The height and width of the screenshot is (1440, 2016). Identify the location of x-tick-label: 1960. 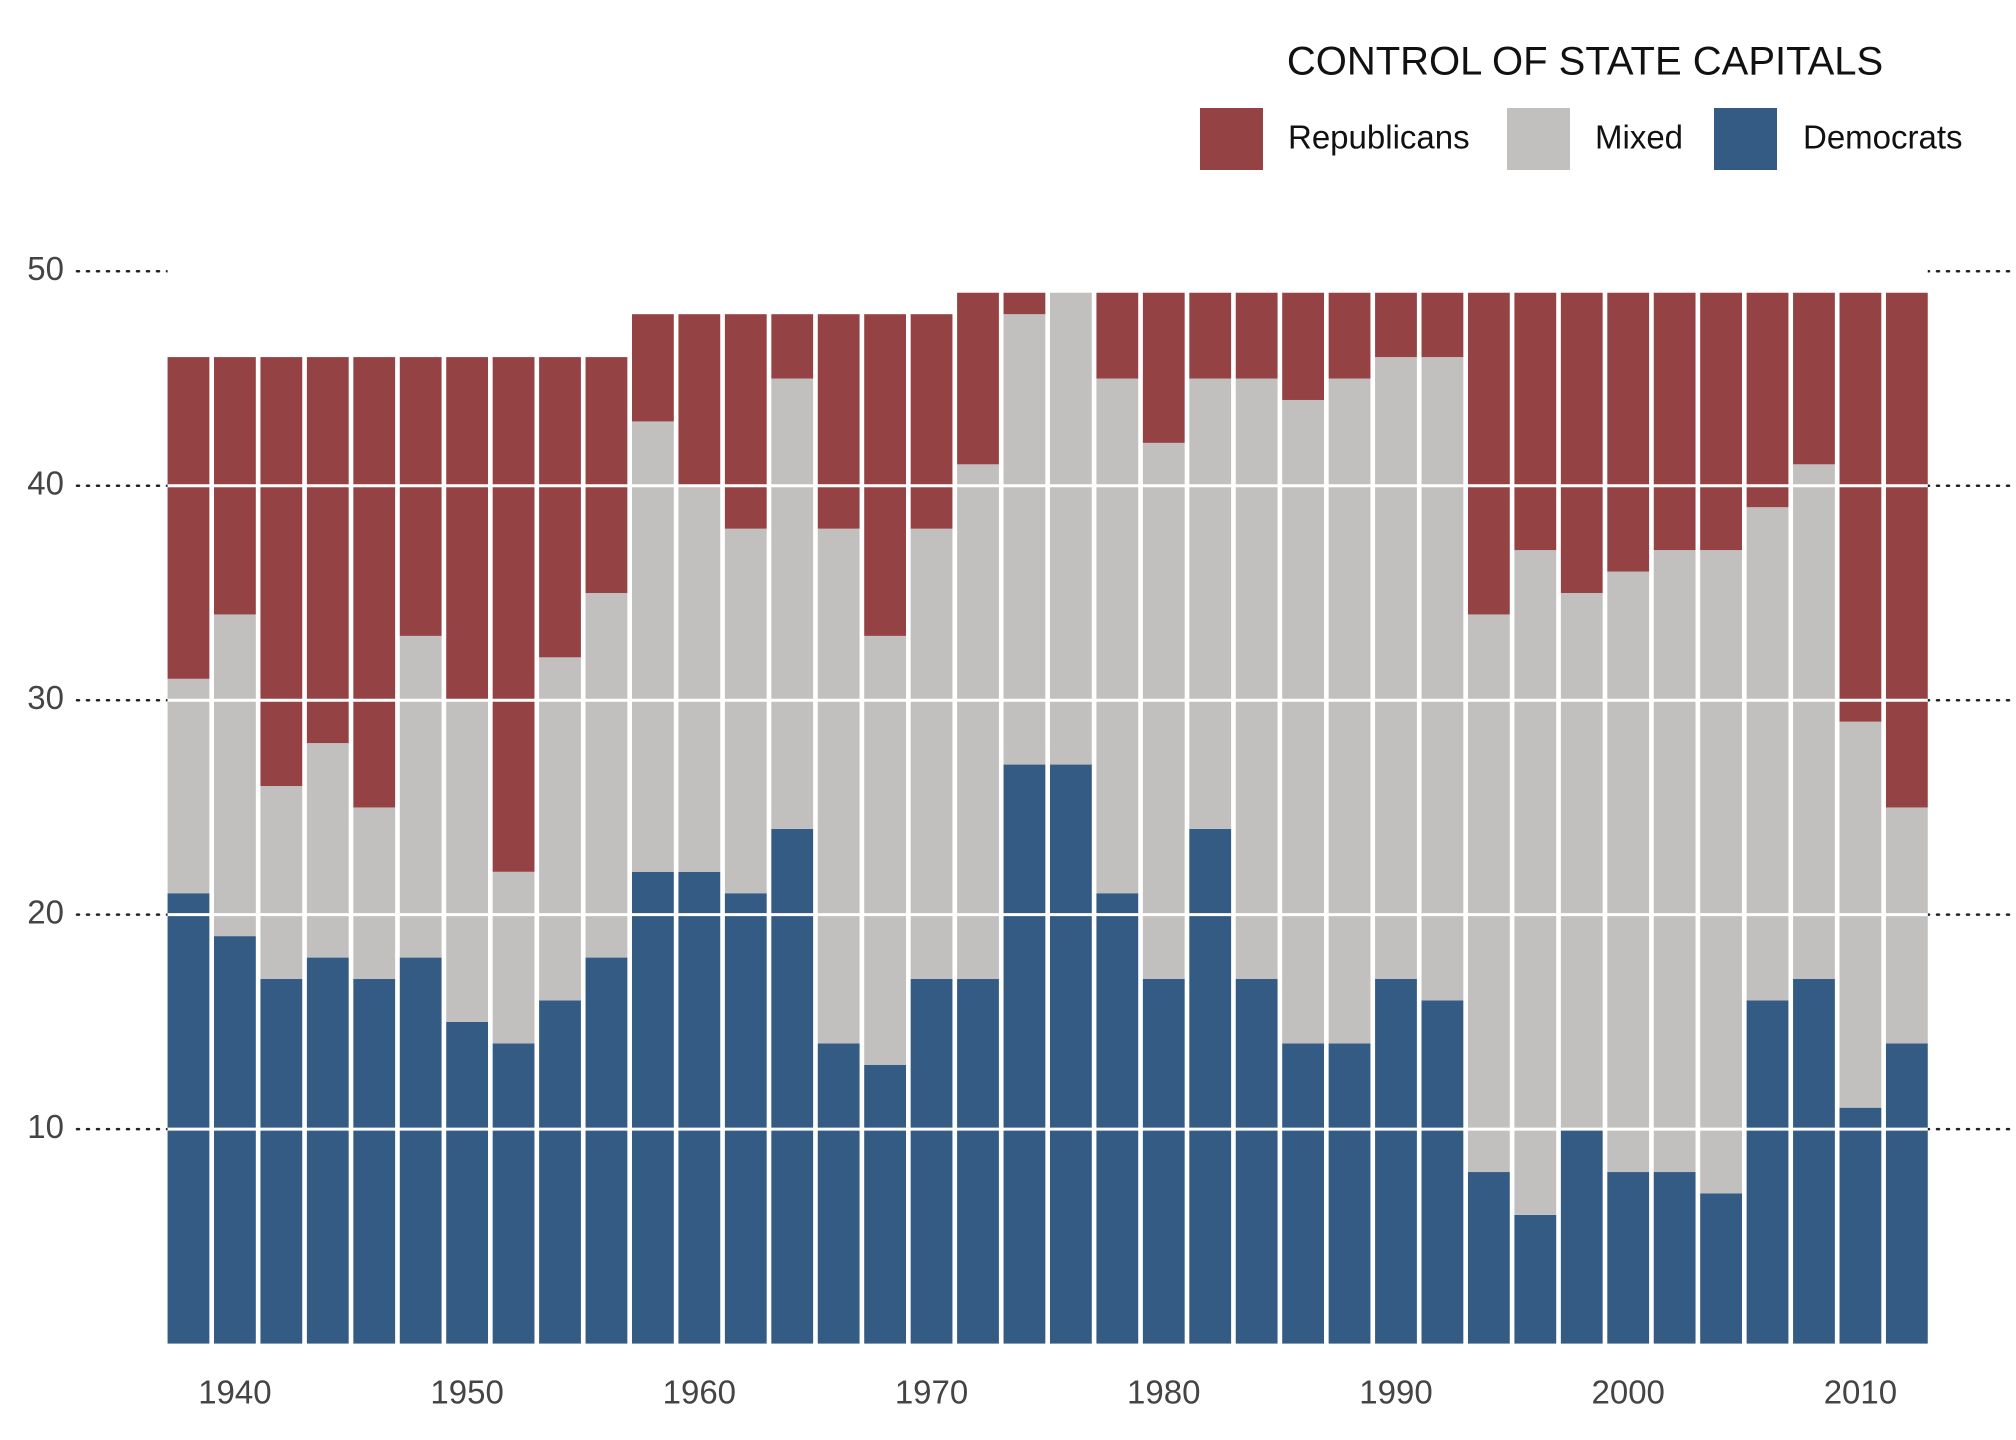
(699, 1392).